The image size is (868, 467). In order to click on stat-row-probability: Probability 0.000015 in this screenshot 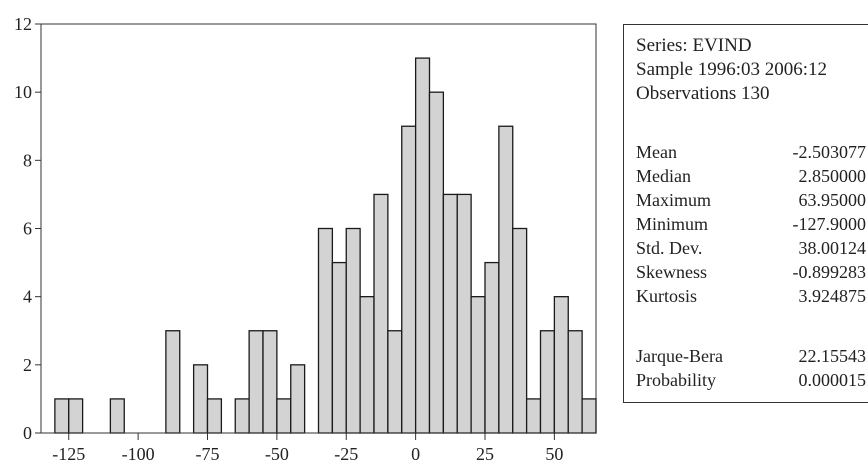, I will do `click(751, 380)`.